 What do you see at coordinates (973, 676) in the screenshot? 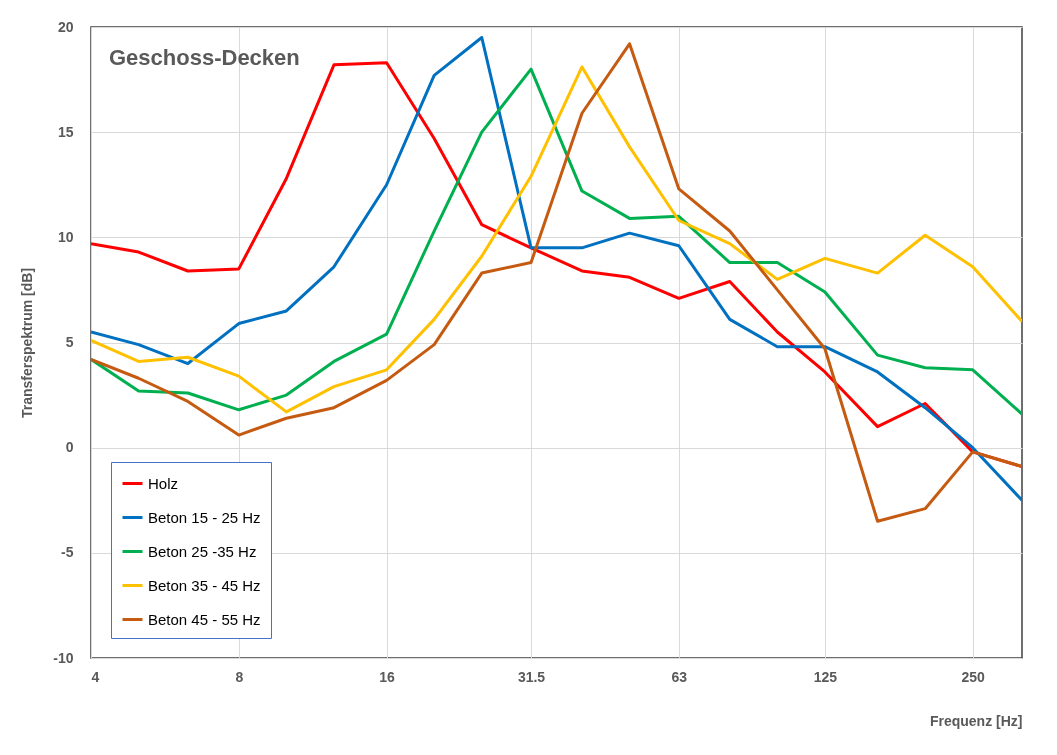
I see `x-tick-label: 250` at bounding box center [973, 676].